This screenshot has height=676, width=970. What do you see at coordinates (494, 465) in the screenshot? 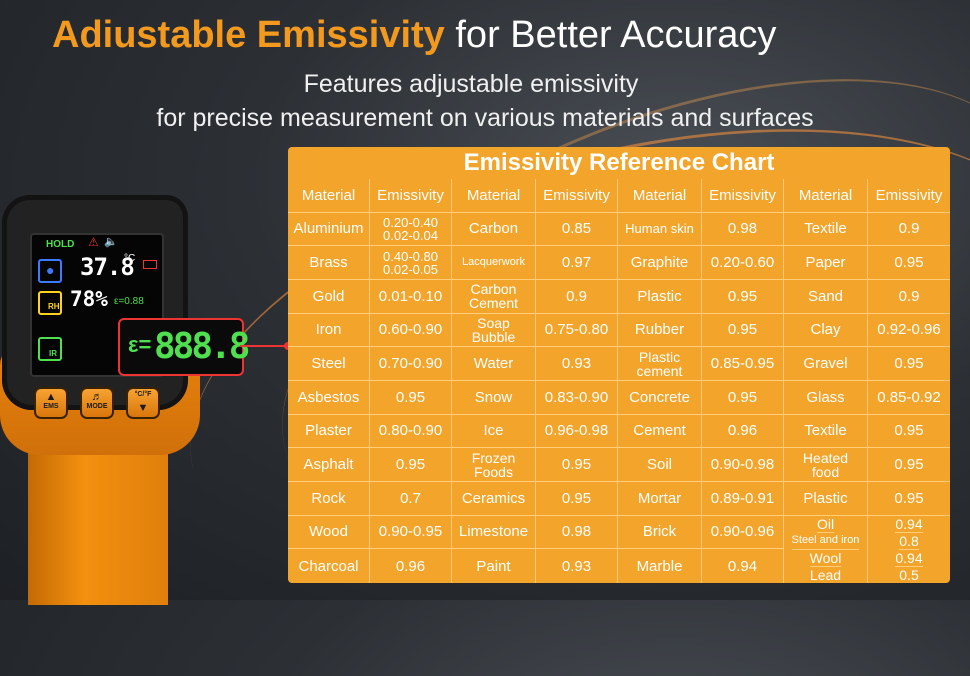
I see `material-cell: Frozen Foods` at bounding box center [494, 465].